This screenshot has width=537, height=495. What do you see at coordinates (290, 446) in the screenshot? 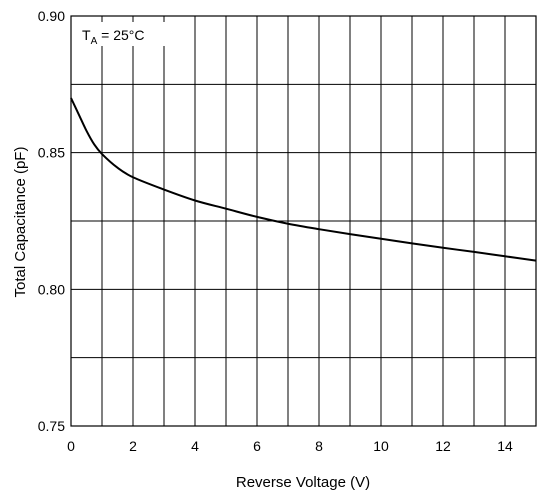
I see `x-tick-labels: 0 2 4 6 8 10 12 14` at bounding box center [290, 446].